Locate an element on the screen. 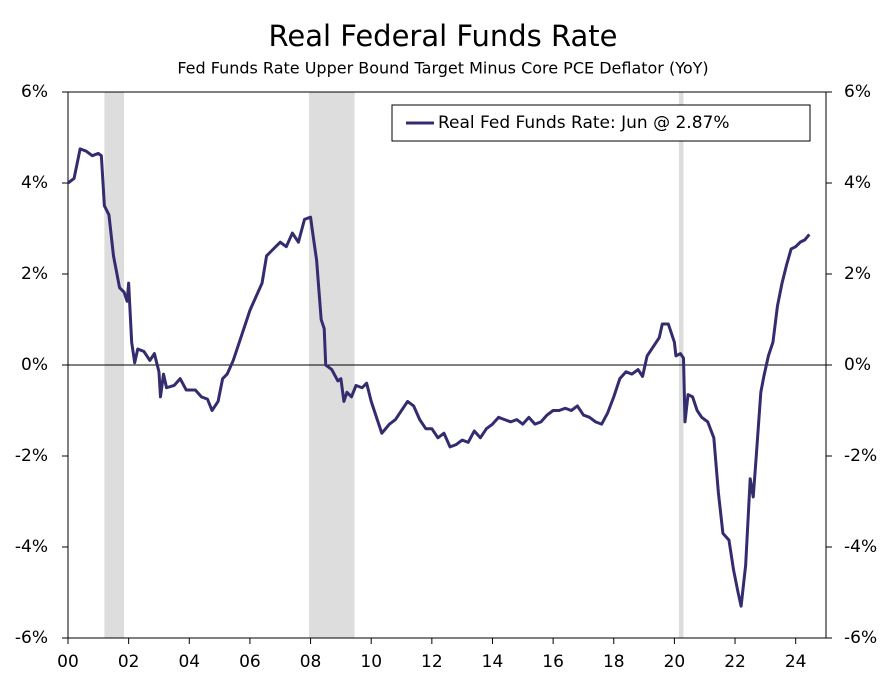  x-tick-label: 20 is located at coordinates (675, 662).